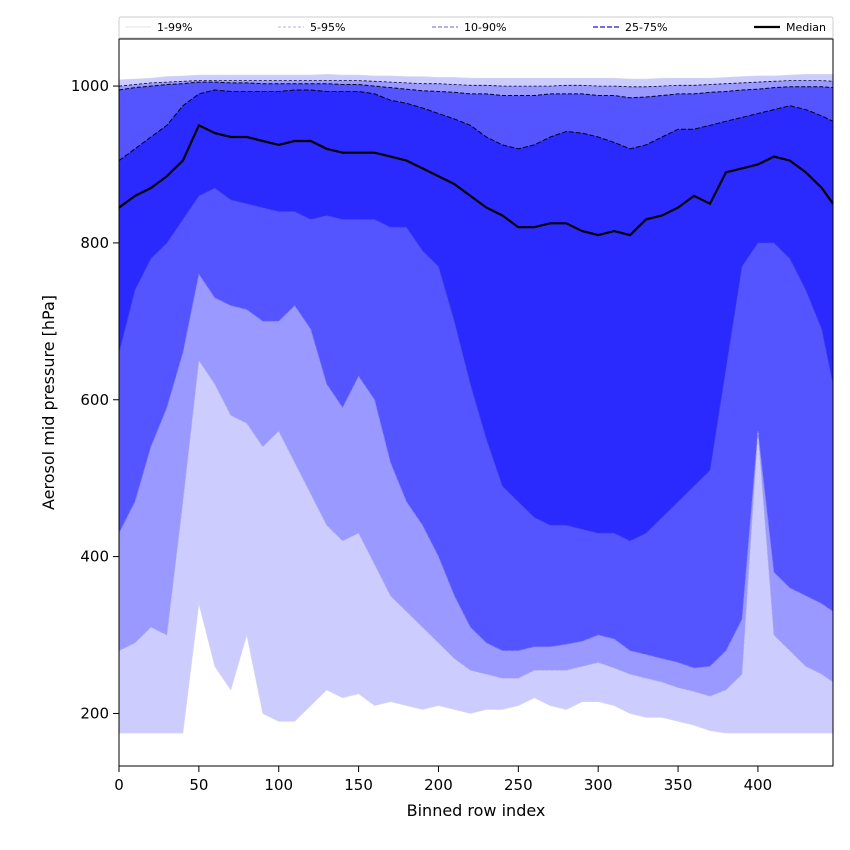 The height and width of the screenshot is (850, 850). I want to click on x-tick-label: 150, so click(358, 785).